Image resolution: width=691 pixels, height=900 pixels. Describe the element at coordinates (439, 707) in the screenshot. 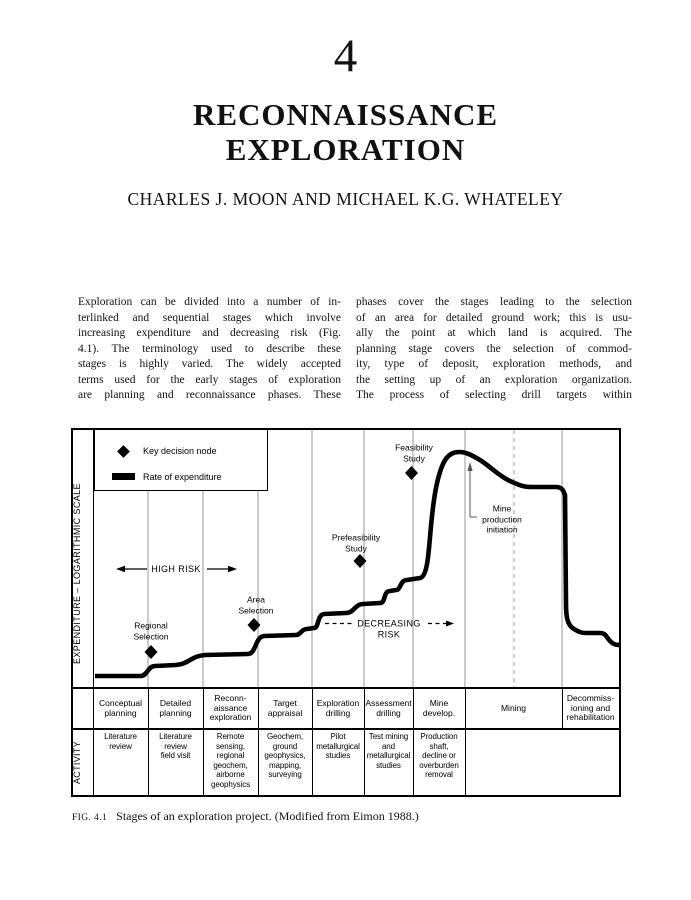

I see `stage-cell-mine-develop: Mine develop.` at that location.